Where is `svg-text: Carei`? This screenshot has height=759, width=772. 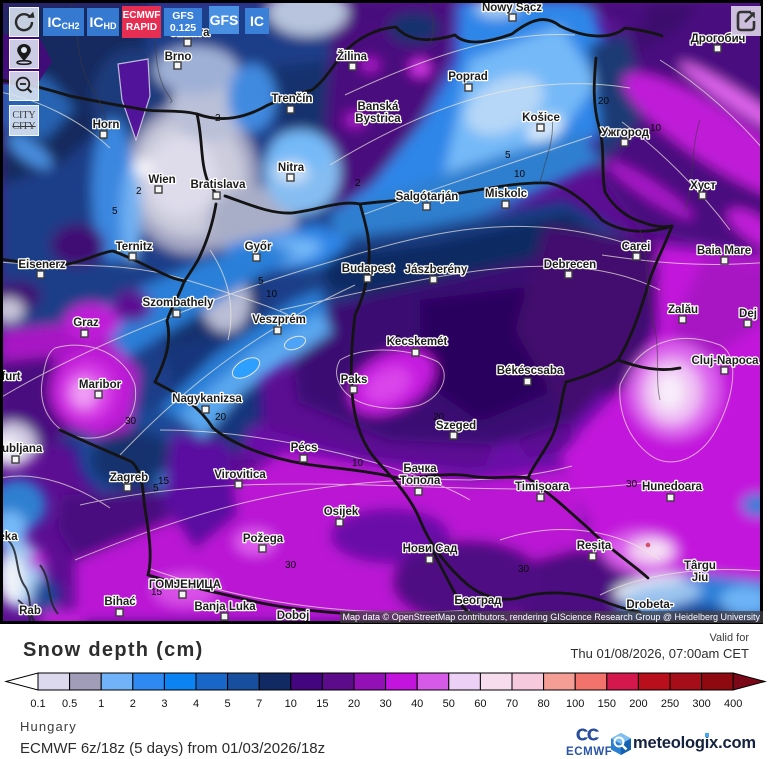
svg-text: Carei is located at coordinates (636, 247).